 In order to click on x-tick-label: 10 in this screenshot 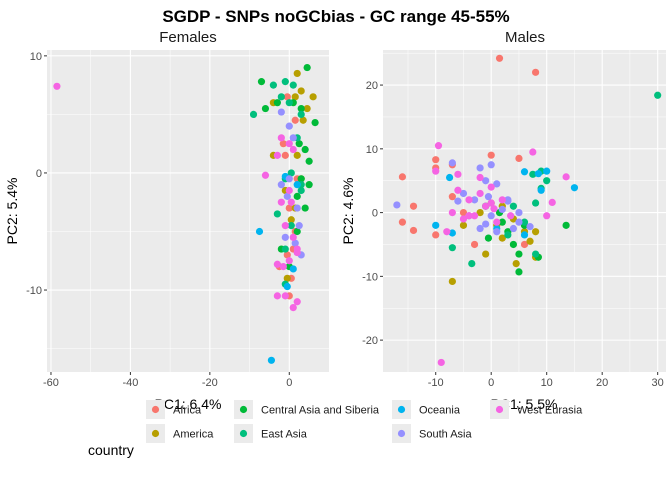, I will do `click(547, 383)`.